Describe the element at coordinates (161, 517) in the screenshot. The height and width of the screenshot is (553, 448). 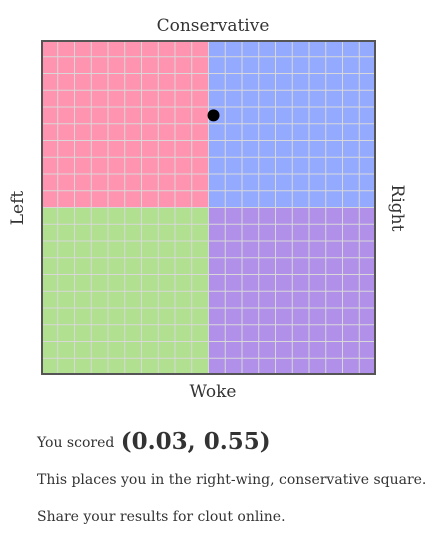
I see `share-text: Share your results for clout online.` at that location.